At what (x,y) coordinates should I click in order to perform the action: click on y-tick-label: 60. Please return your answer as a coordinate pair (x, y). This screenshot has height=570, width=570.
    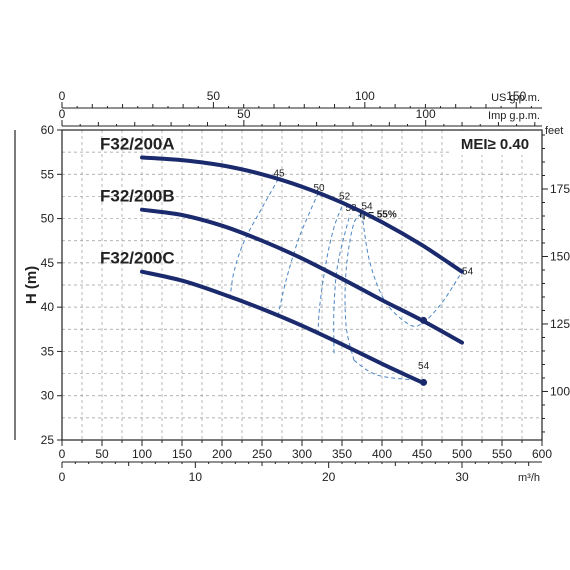
    Looking at the image, I should click on (48, 130).